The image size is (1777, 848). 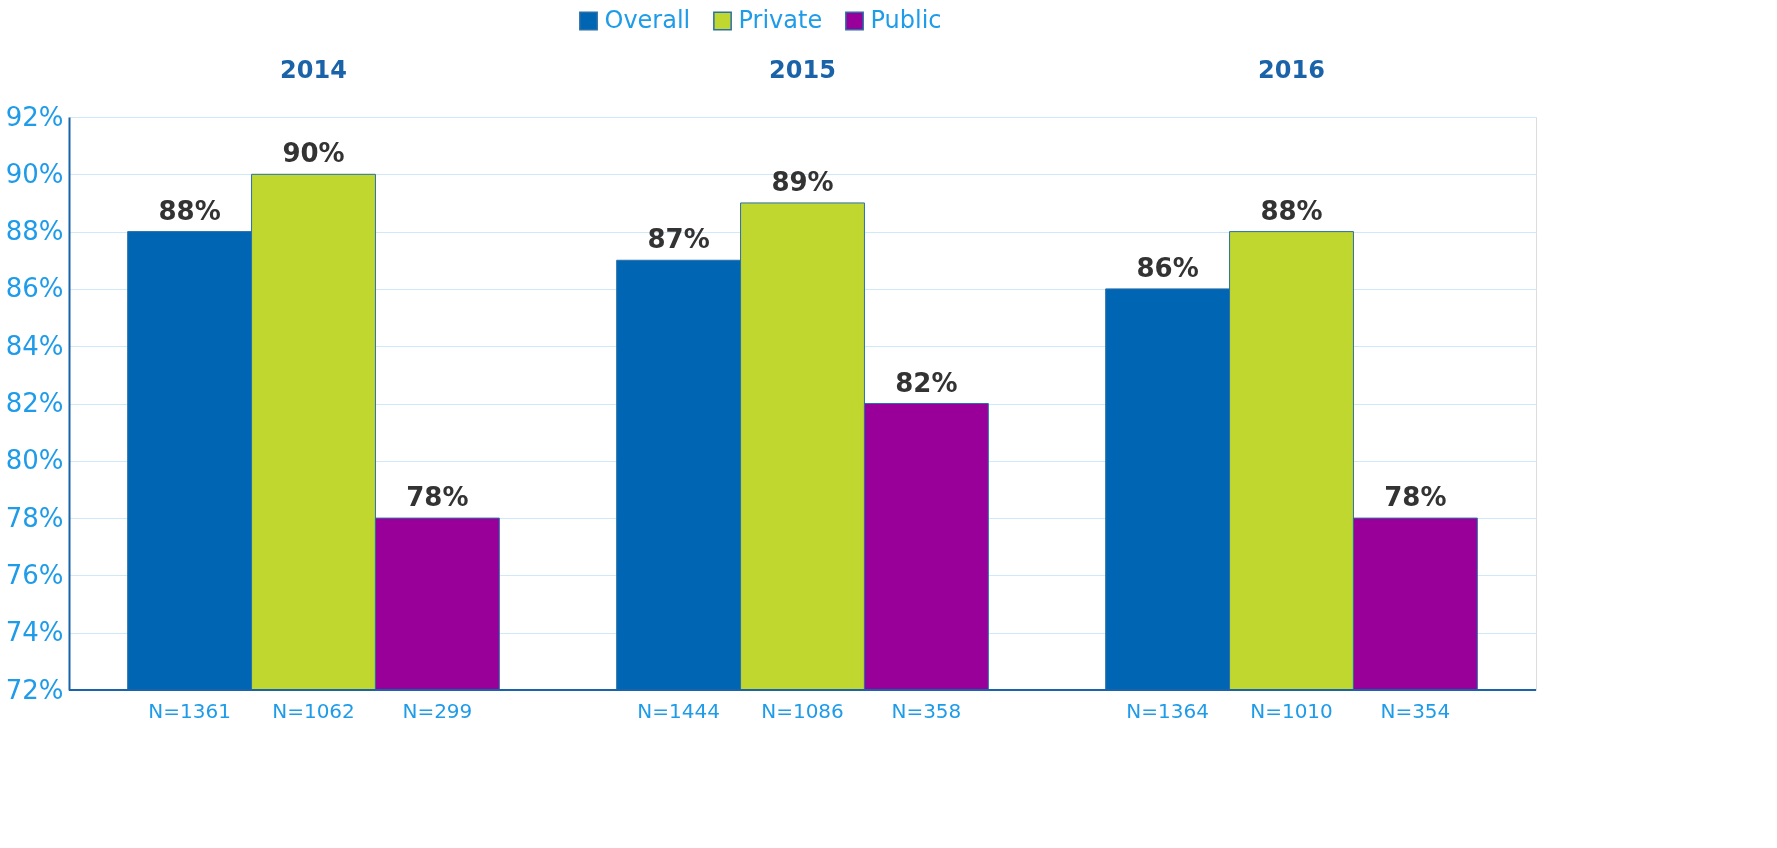 What do you see at coordinates (437, 711) in the screenshot?
I see `text: N=299` at bounding box center [437, 711].